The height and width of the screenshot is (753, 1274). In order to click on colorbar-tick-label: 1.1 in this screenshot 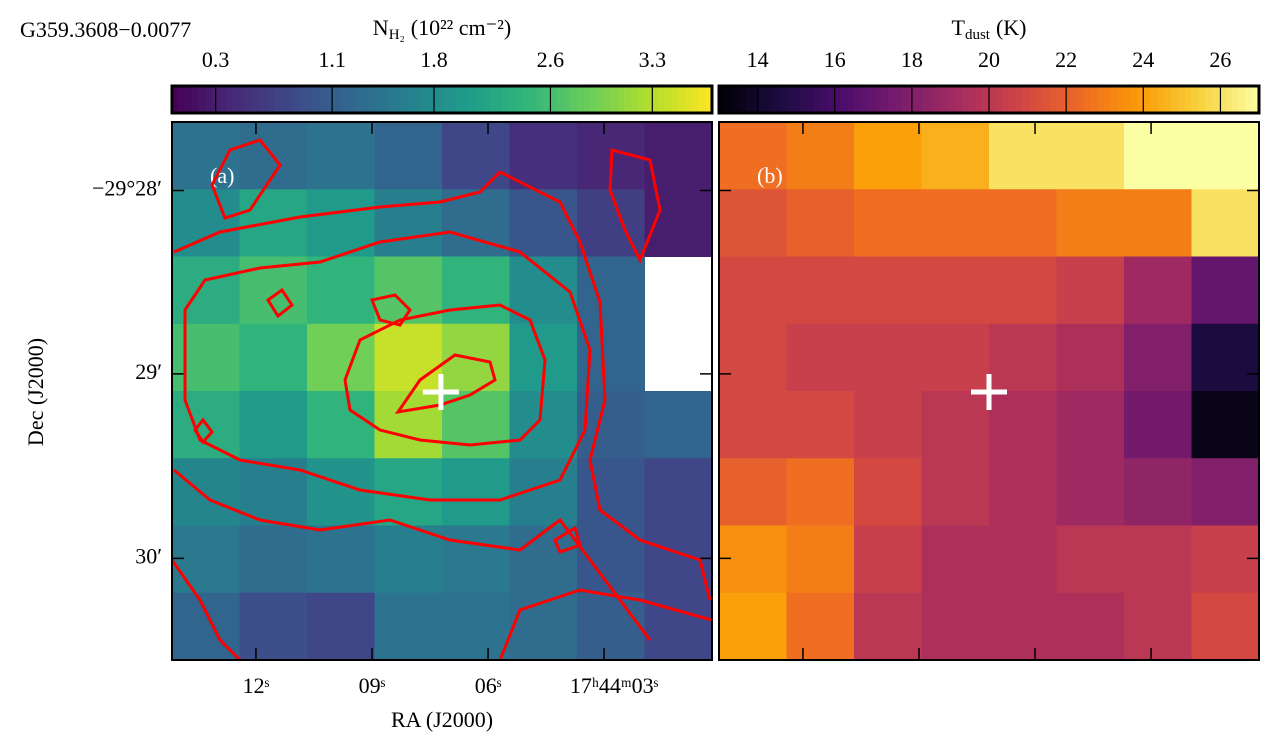, I will do `click(332, 59)`.